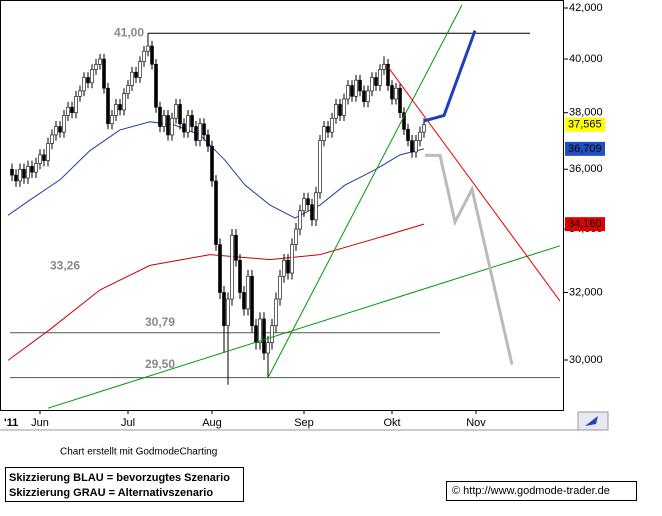 The width and height of the screenshot is (662, 516). I want to click on value-box-label: 34,160, so click(585, 224).